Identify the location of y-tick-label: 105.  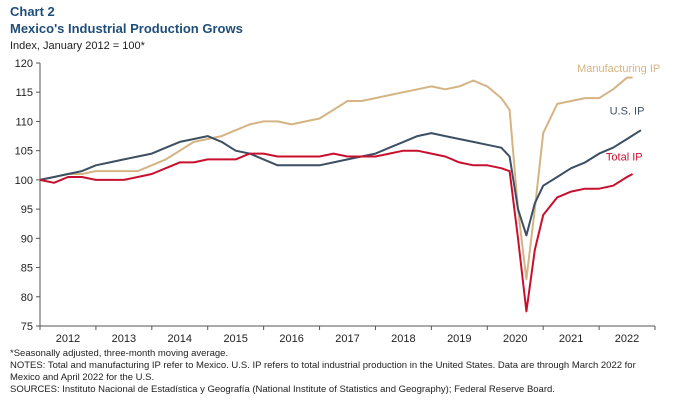
(24, 152).